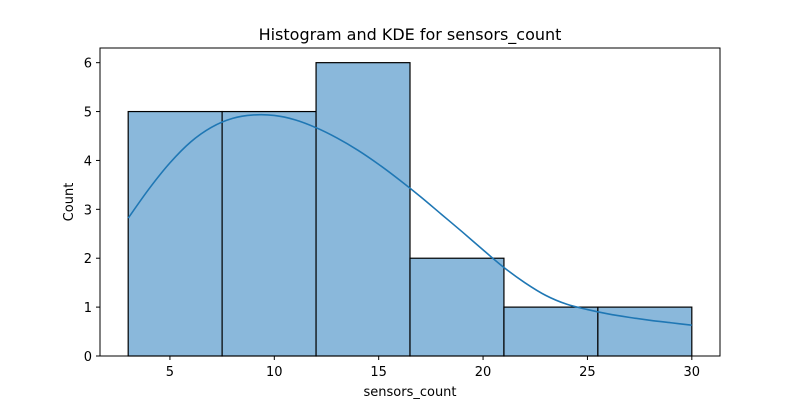  What do you see at coordinates (88, 161) in the screenshot?
I see `y-tick-label: 4` at bounding box center [88, 161].